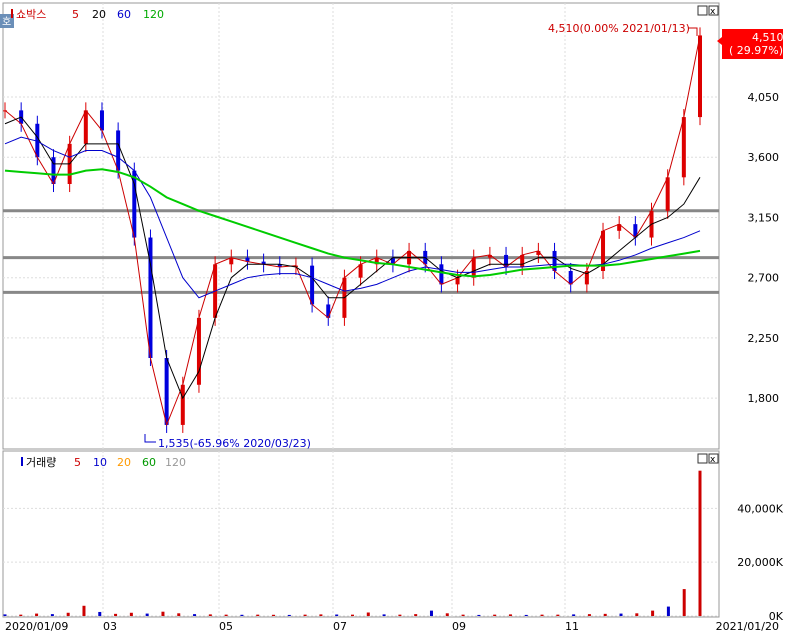 The height and width of the screenshot is (635, 785). What do you see at coordinates (768, 37) in the screenshot?
I see `current-price-label: 4,510` at bounding box center [768, 37].